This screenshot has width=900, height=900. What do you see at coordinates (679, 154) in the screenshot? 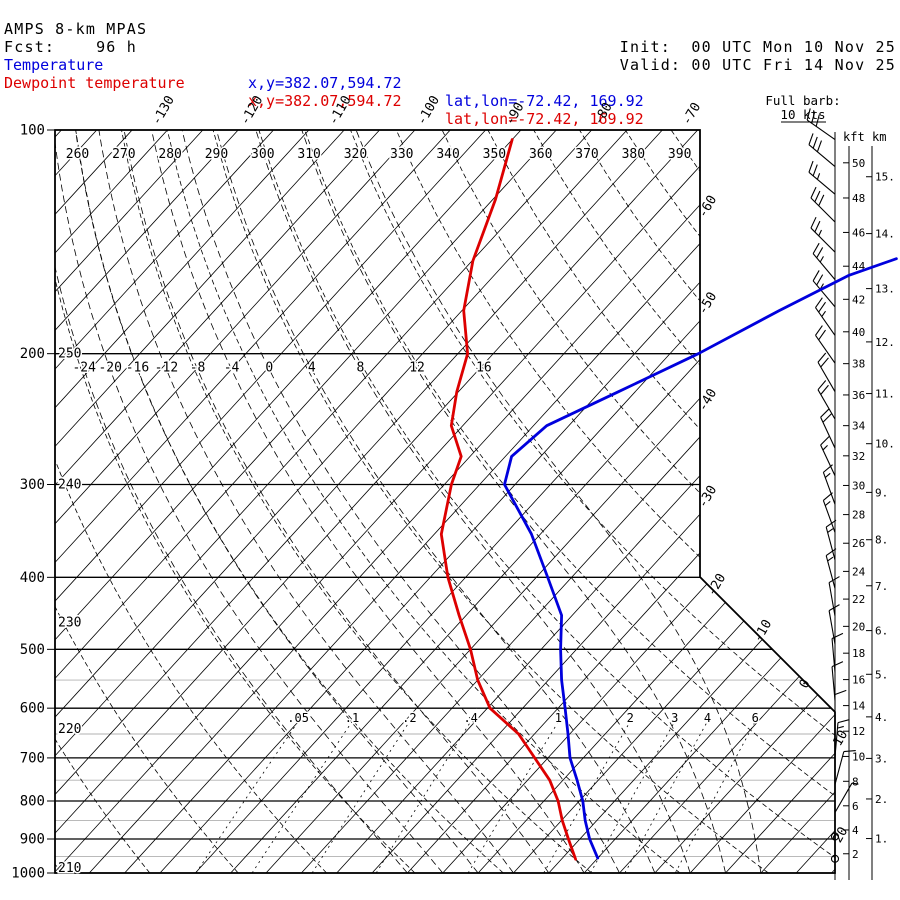
I see `svg-text: 390` at bounding box center [679, 154].